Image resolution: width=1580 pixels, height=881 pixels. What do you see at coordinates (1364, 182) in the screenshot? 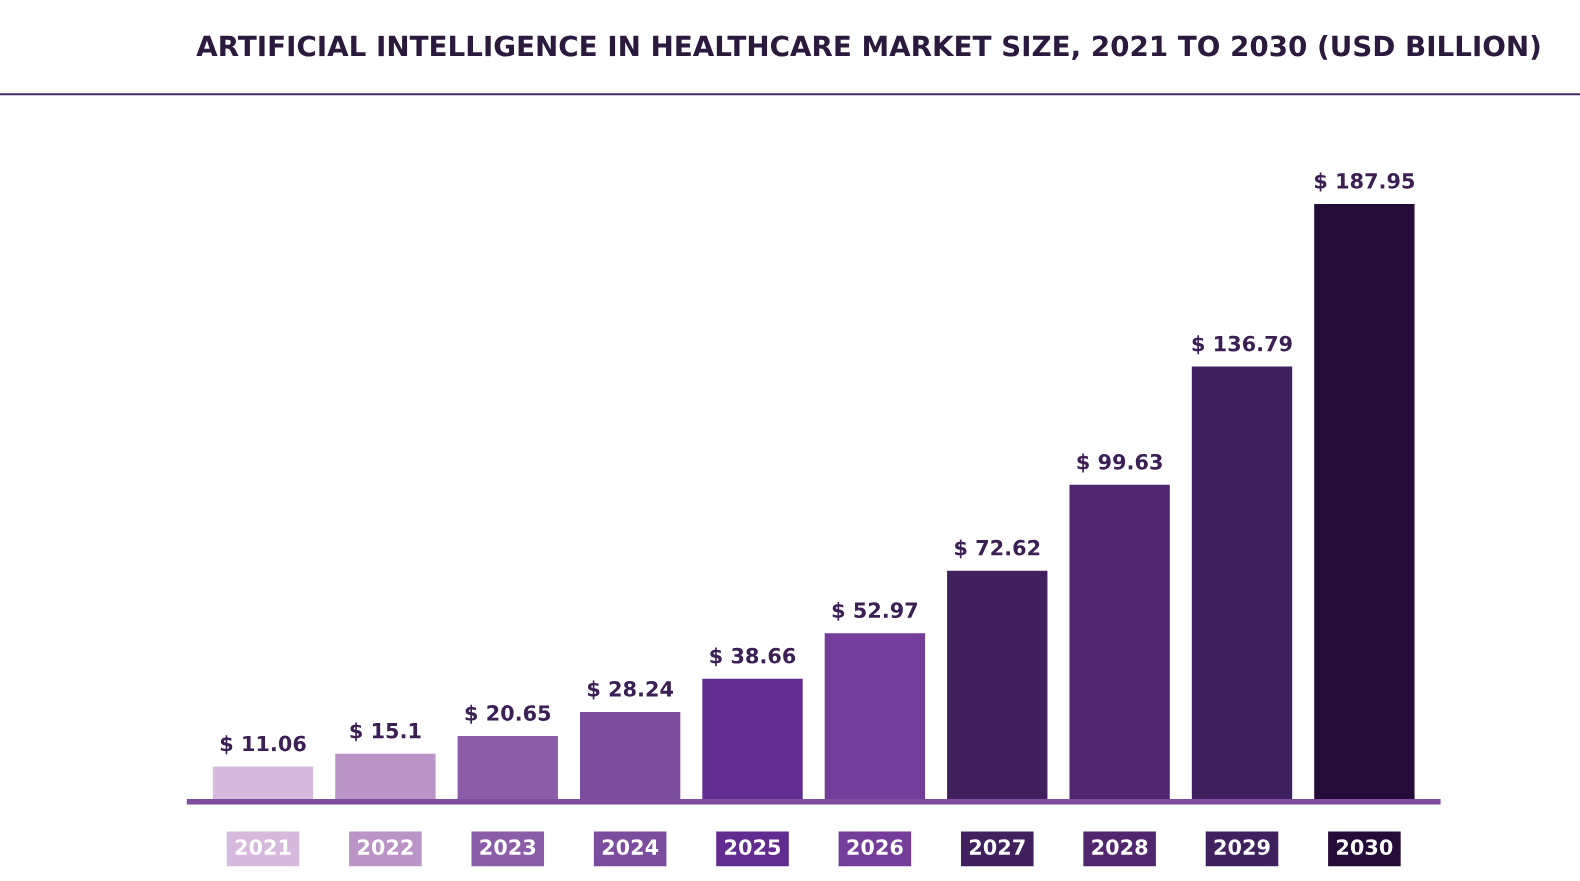
I see `data-label: $ 187.95` at bounding box center [1364, 182].